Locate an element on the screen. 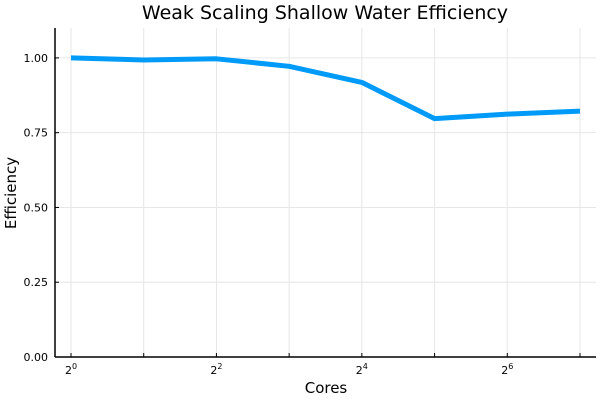 This screenshot has height=400, width=600. x-tick-exponent: 2 is located at coordinates (219, 366).